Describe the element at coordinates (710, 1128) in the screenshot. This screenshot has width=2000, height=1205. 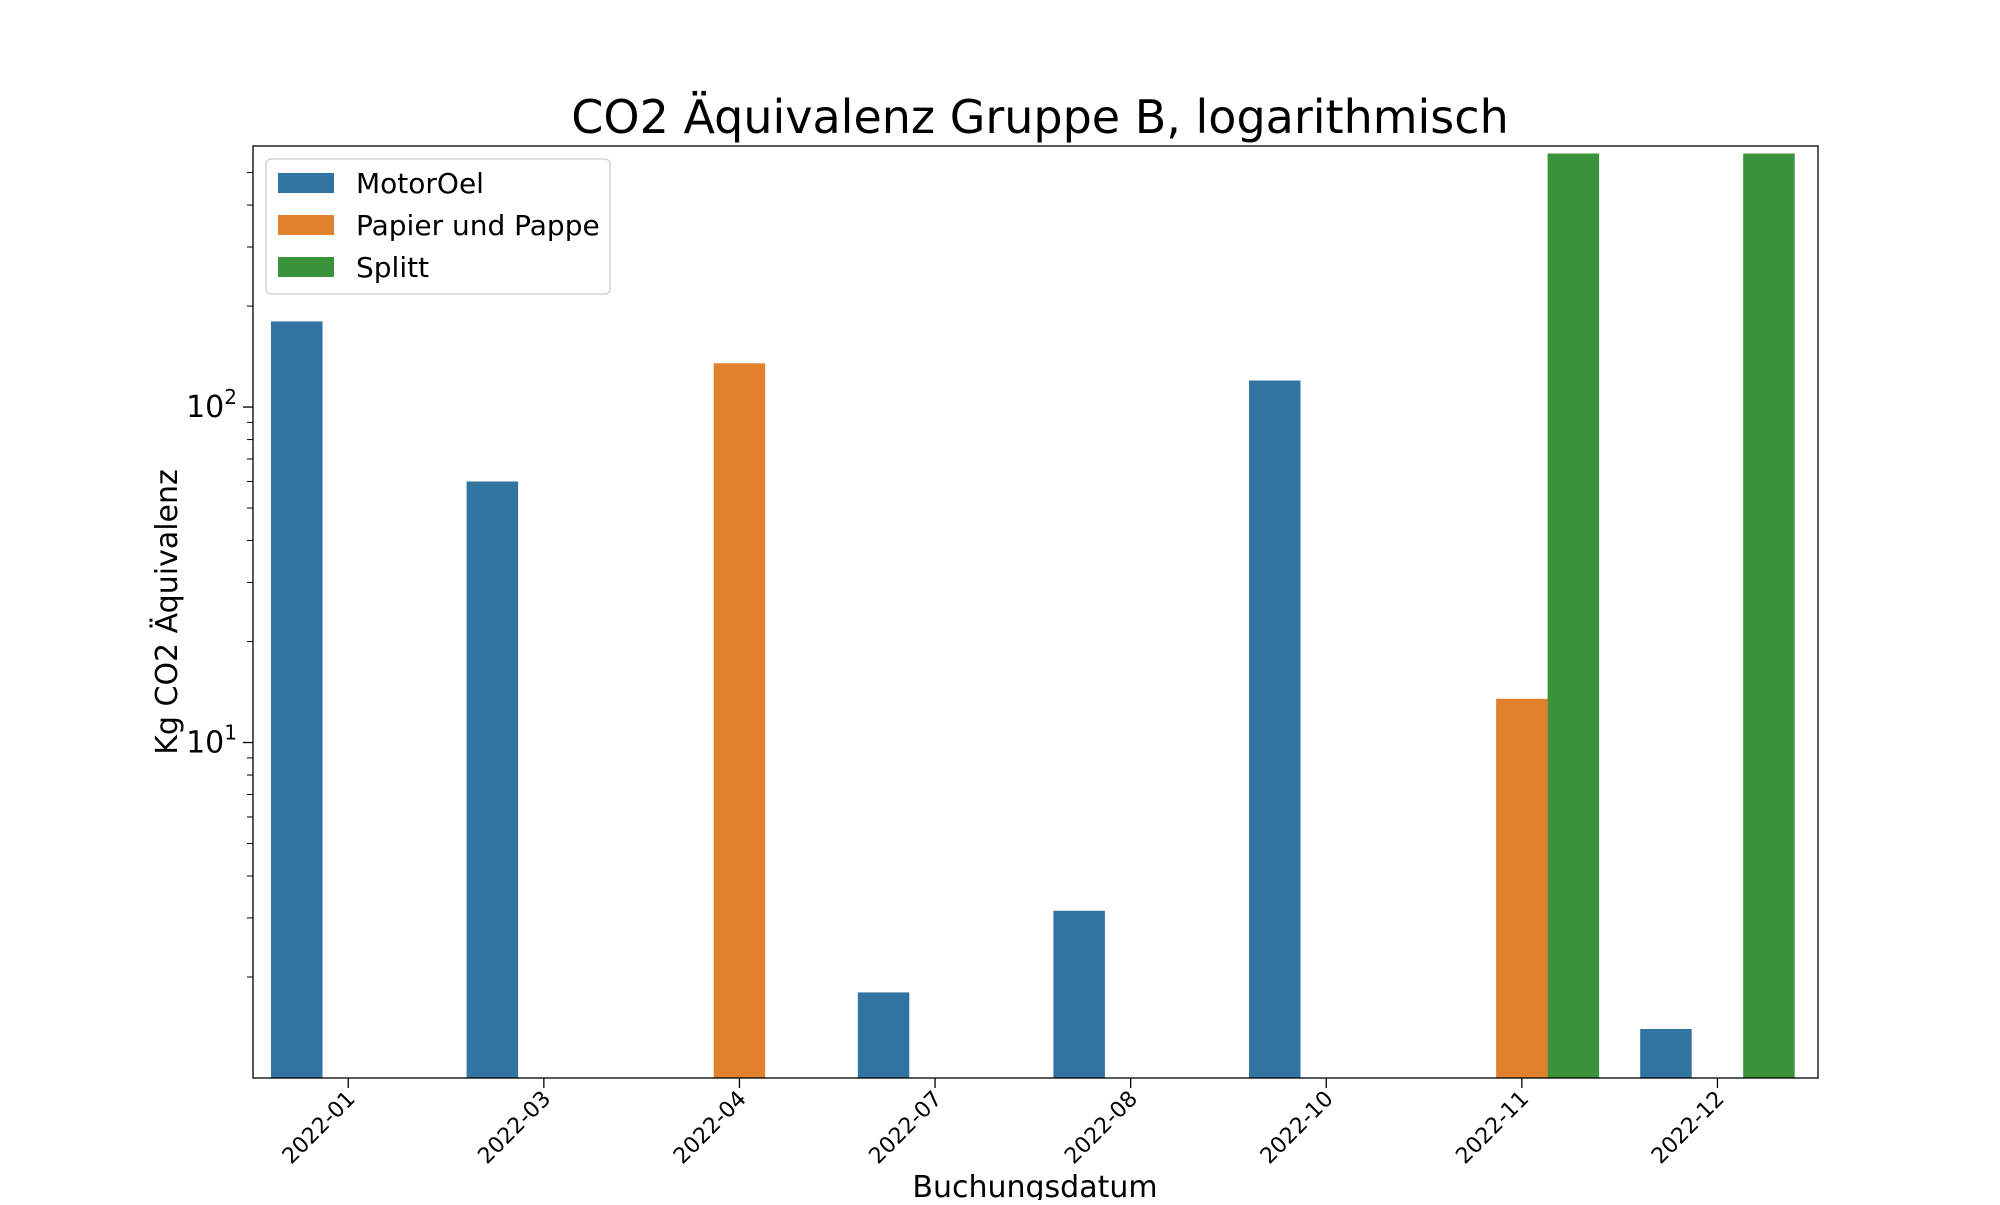
I see `x-tick-label: 2022-04` at that location.